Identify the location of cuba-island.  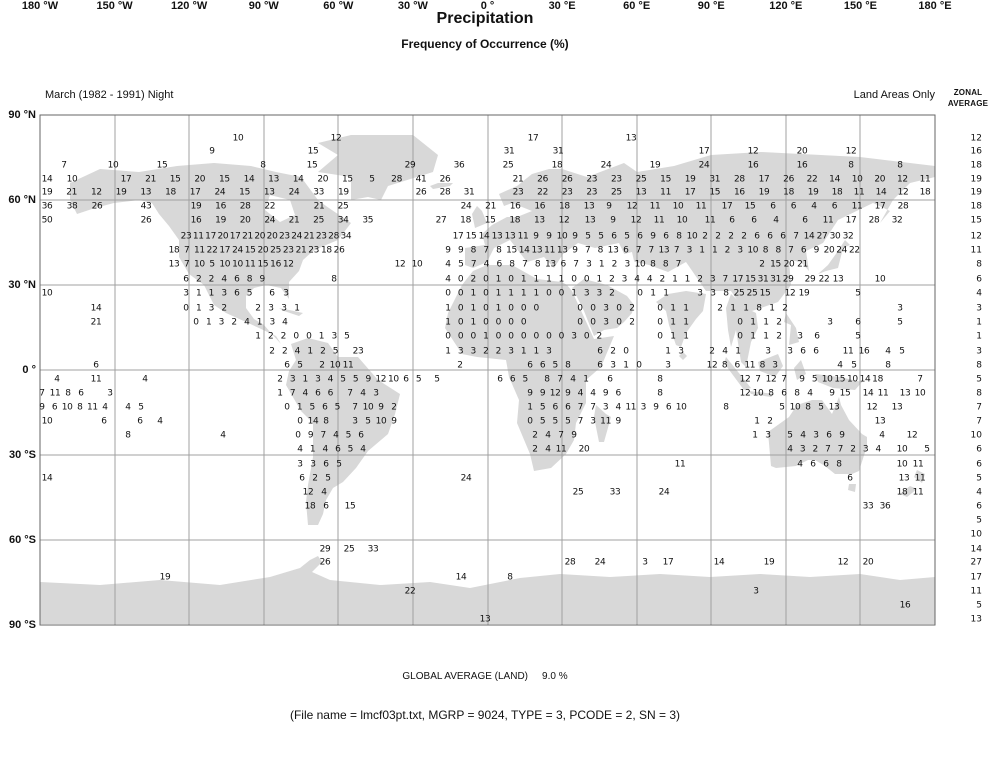
(291, 312).